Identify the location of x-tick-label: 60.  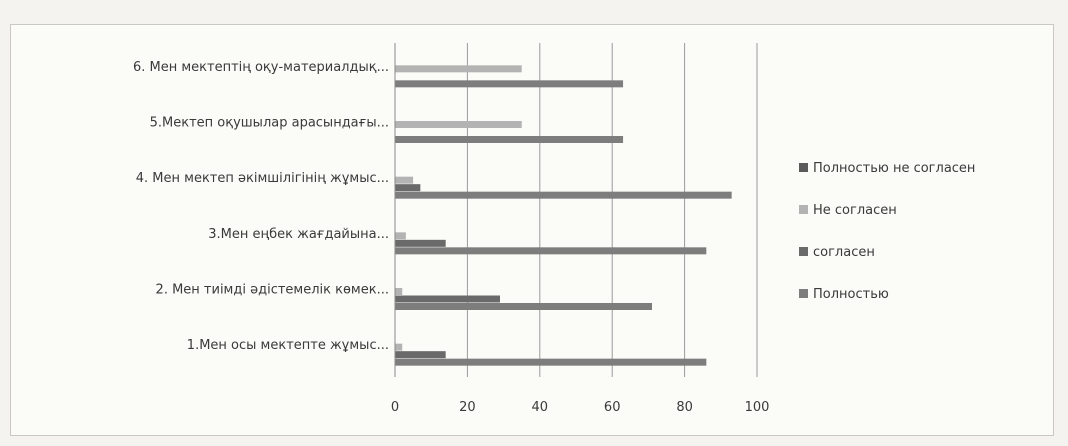
(612, 407).